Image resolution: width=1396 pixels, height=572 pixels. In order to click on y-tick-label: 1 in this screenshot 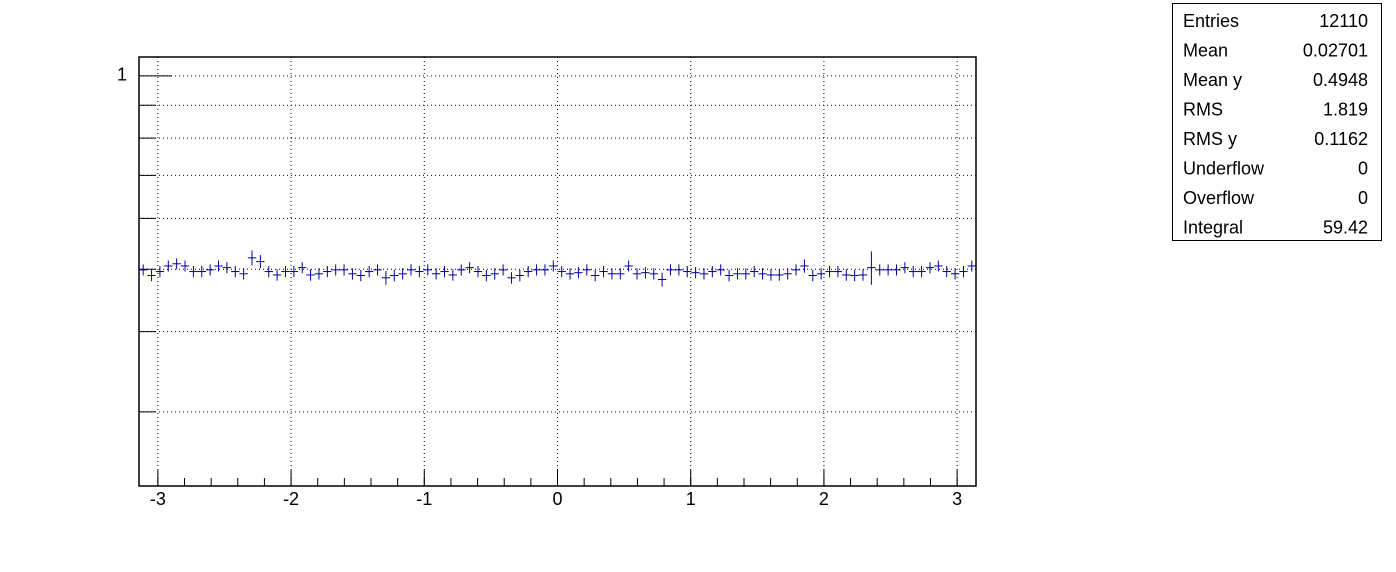, I will do `click(122, 75)`.